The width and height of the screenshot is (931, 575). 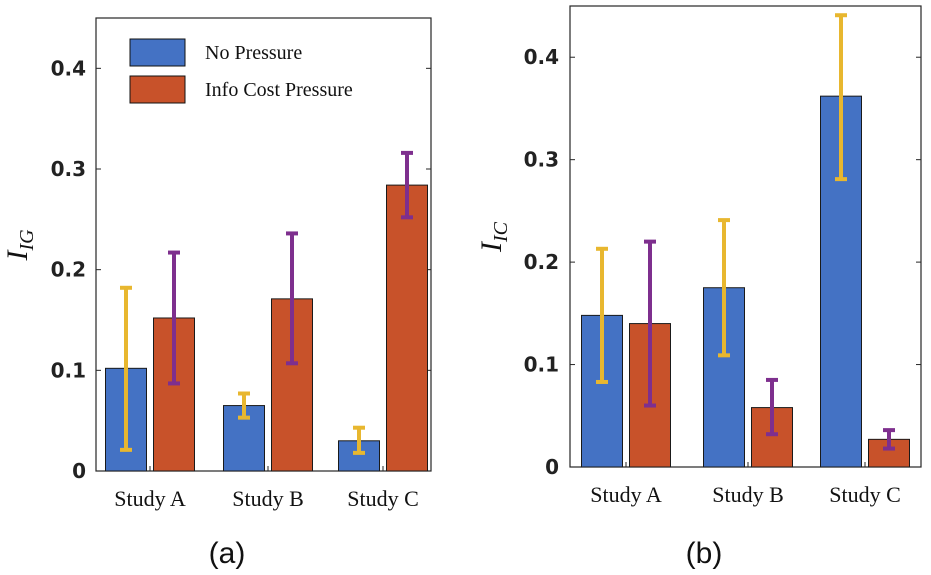 What do you see at coordinates (253, 53) in the screenshot?
I see `legend-label-no-pressure: No Pressure` at bounding box center [253, 53].